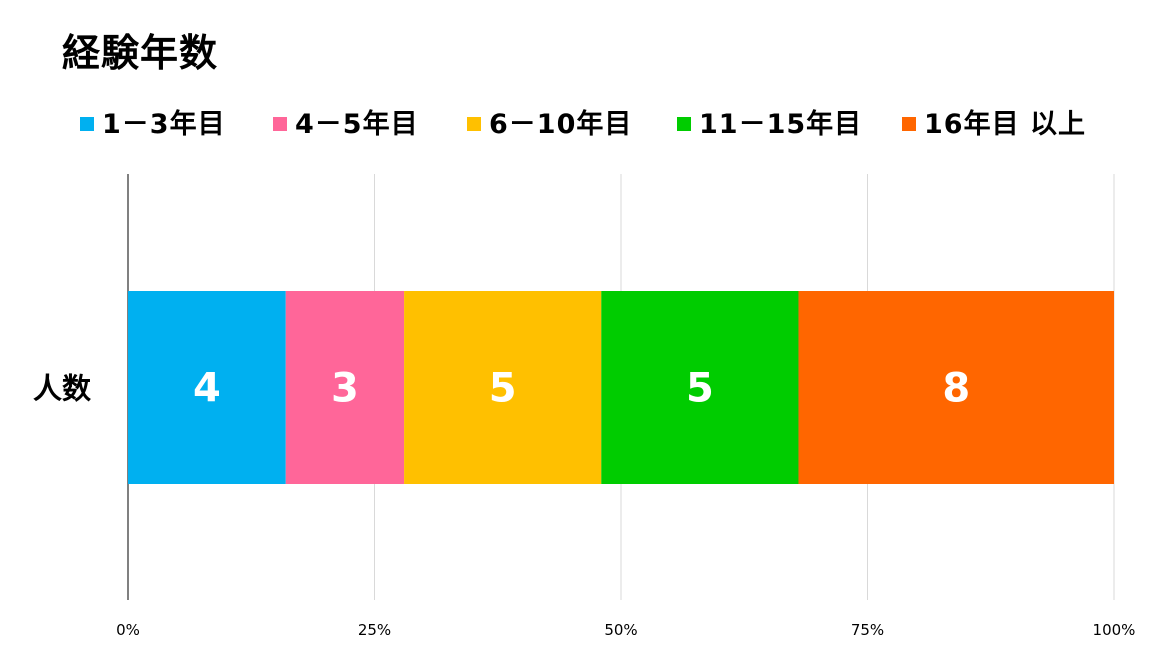 This screenshot has height=670, width=1150. I want to click on legend-label: 16年目 以上, so click(1005, 124).